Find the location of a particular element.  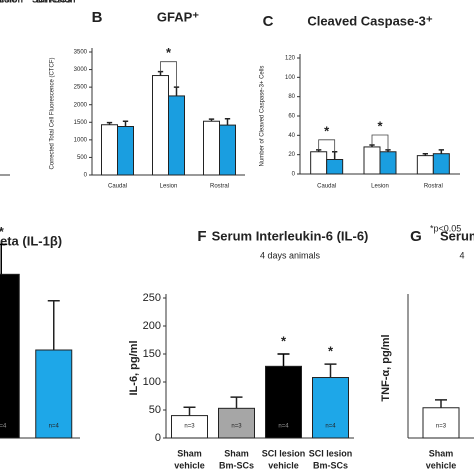

y-tick-label: 80 is located at coordinates (291, 97).